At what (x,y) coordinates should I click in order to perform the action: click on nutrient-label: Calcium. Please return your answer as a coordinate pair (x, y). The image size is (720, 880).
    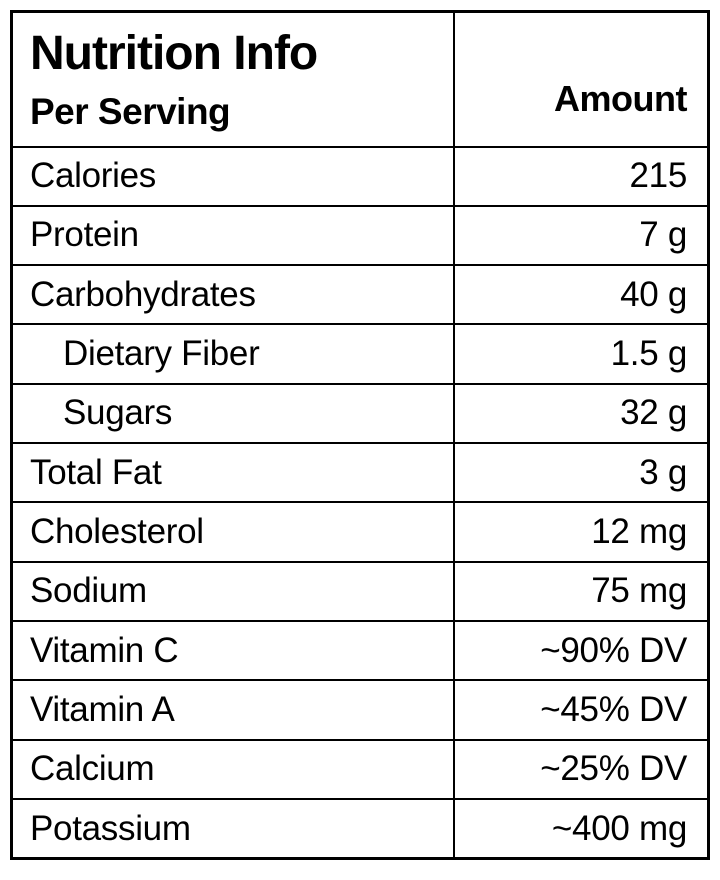
    Looking at the image, I should click on (233, 769).